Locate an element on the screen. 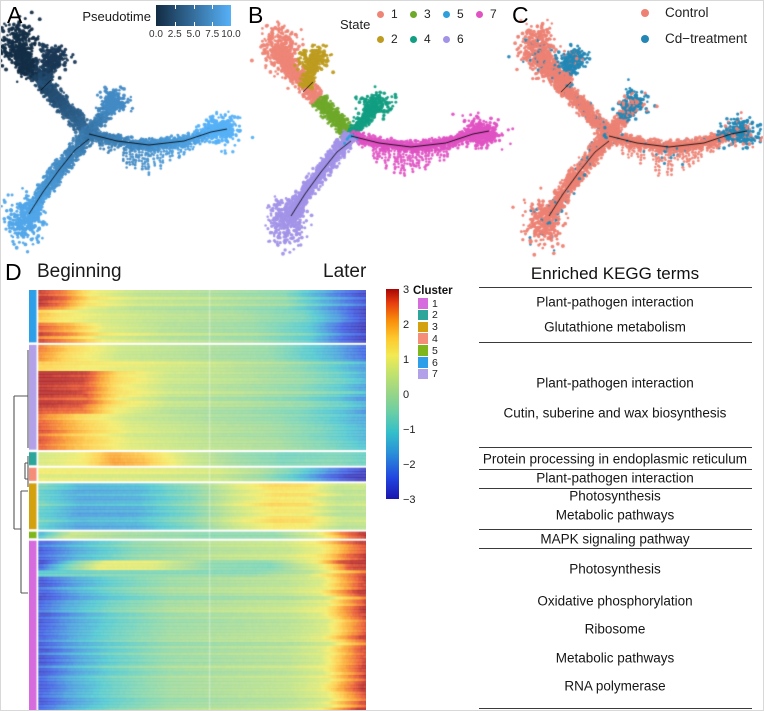  kegg-title: Enriched KEGG terms is located at coordinates (615, 273).